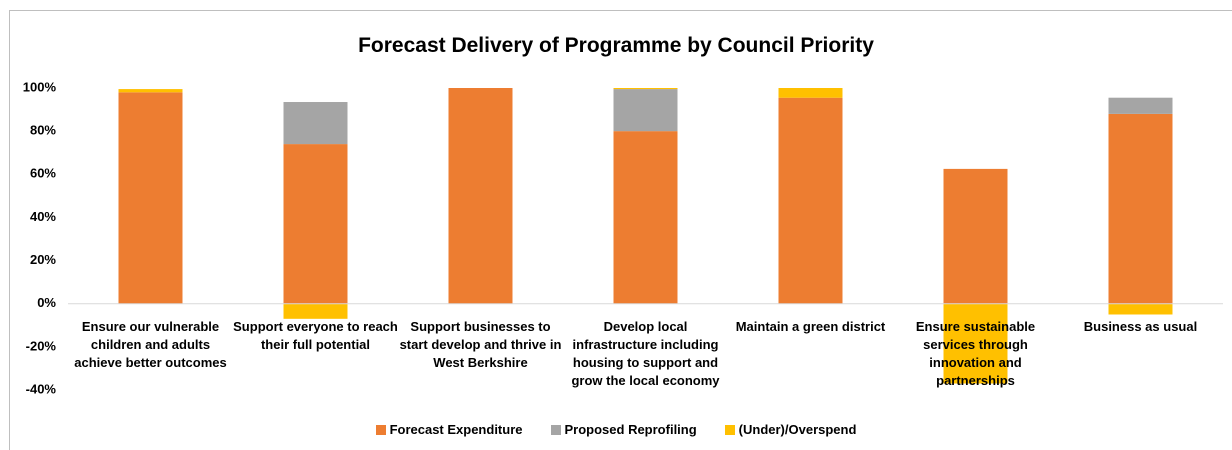 This screenshot has width=1232, height=450. Describe the element at coordinates (43, 259) in the screenshot. I see `y-tick-label: 20%` at that location.